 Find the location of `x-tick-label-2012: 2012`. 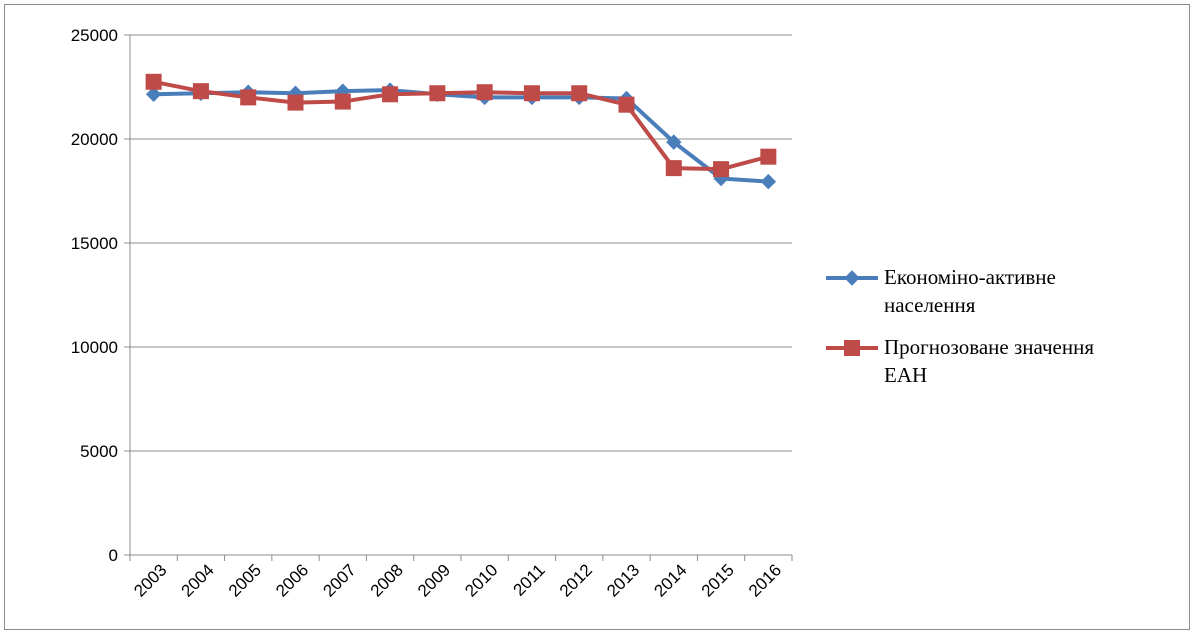

x-tick-label-2012: 2012 is located at coordinates (576, 580).